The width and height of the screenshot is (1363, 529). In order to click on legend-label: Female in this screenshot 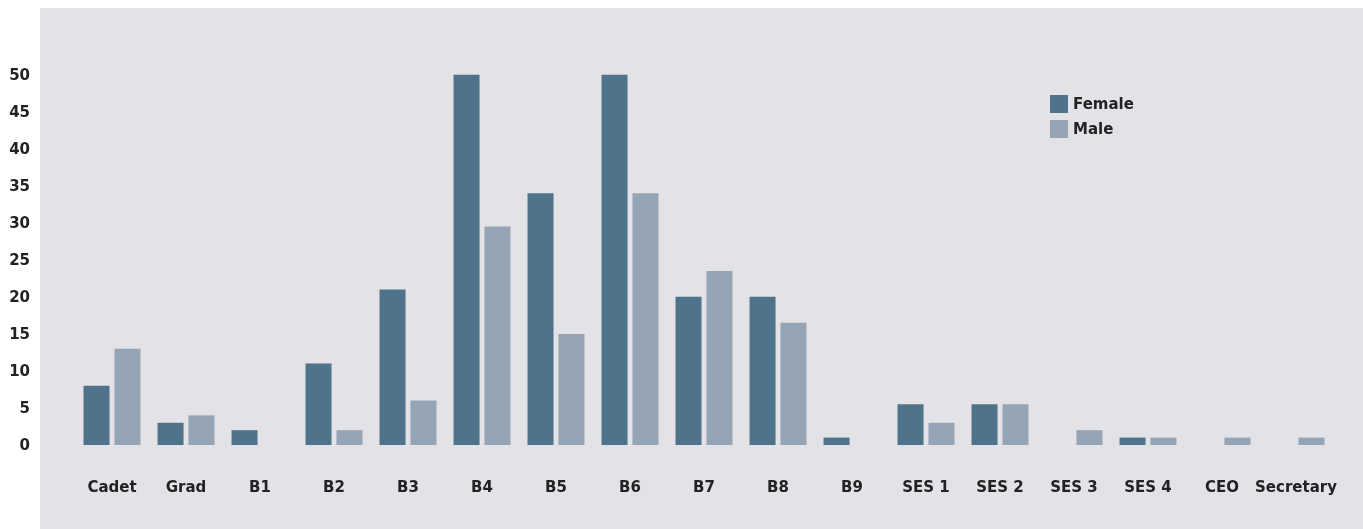, I will do `click(1103, 104)`.